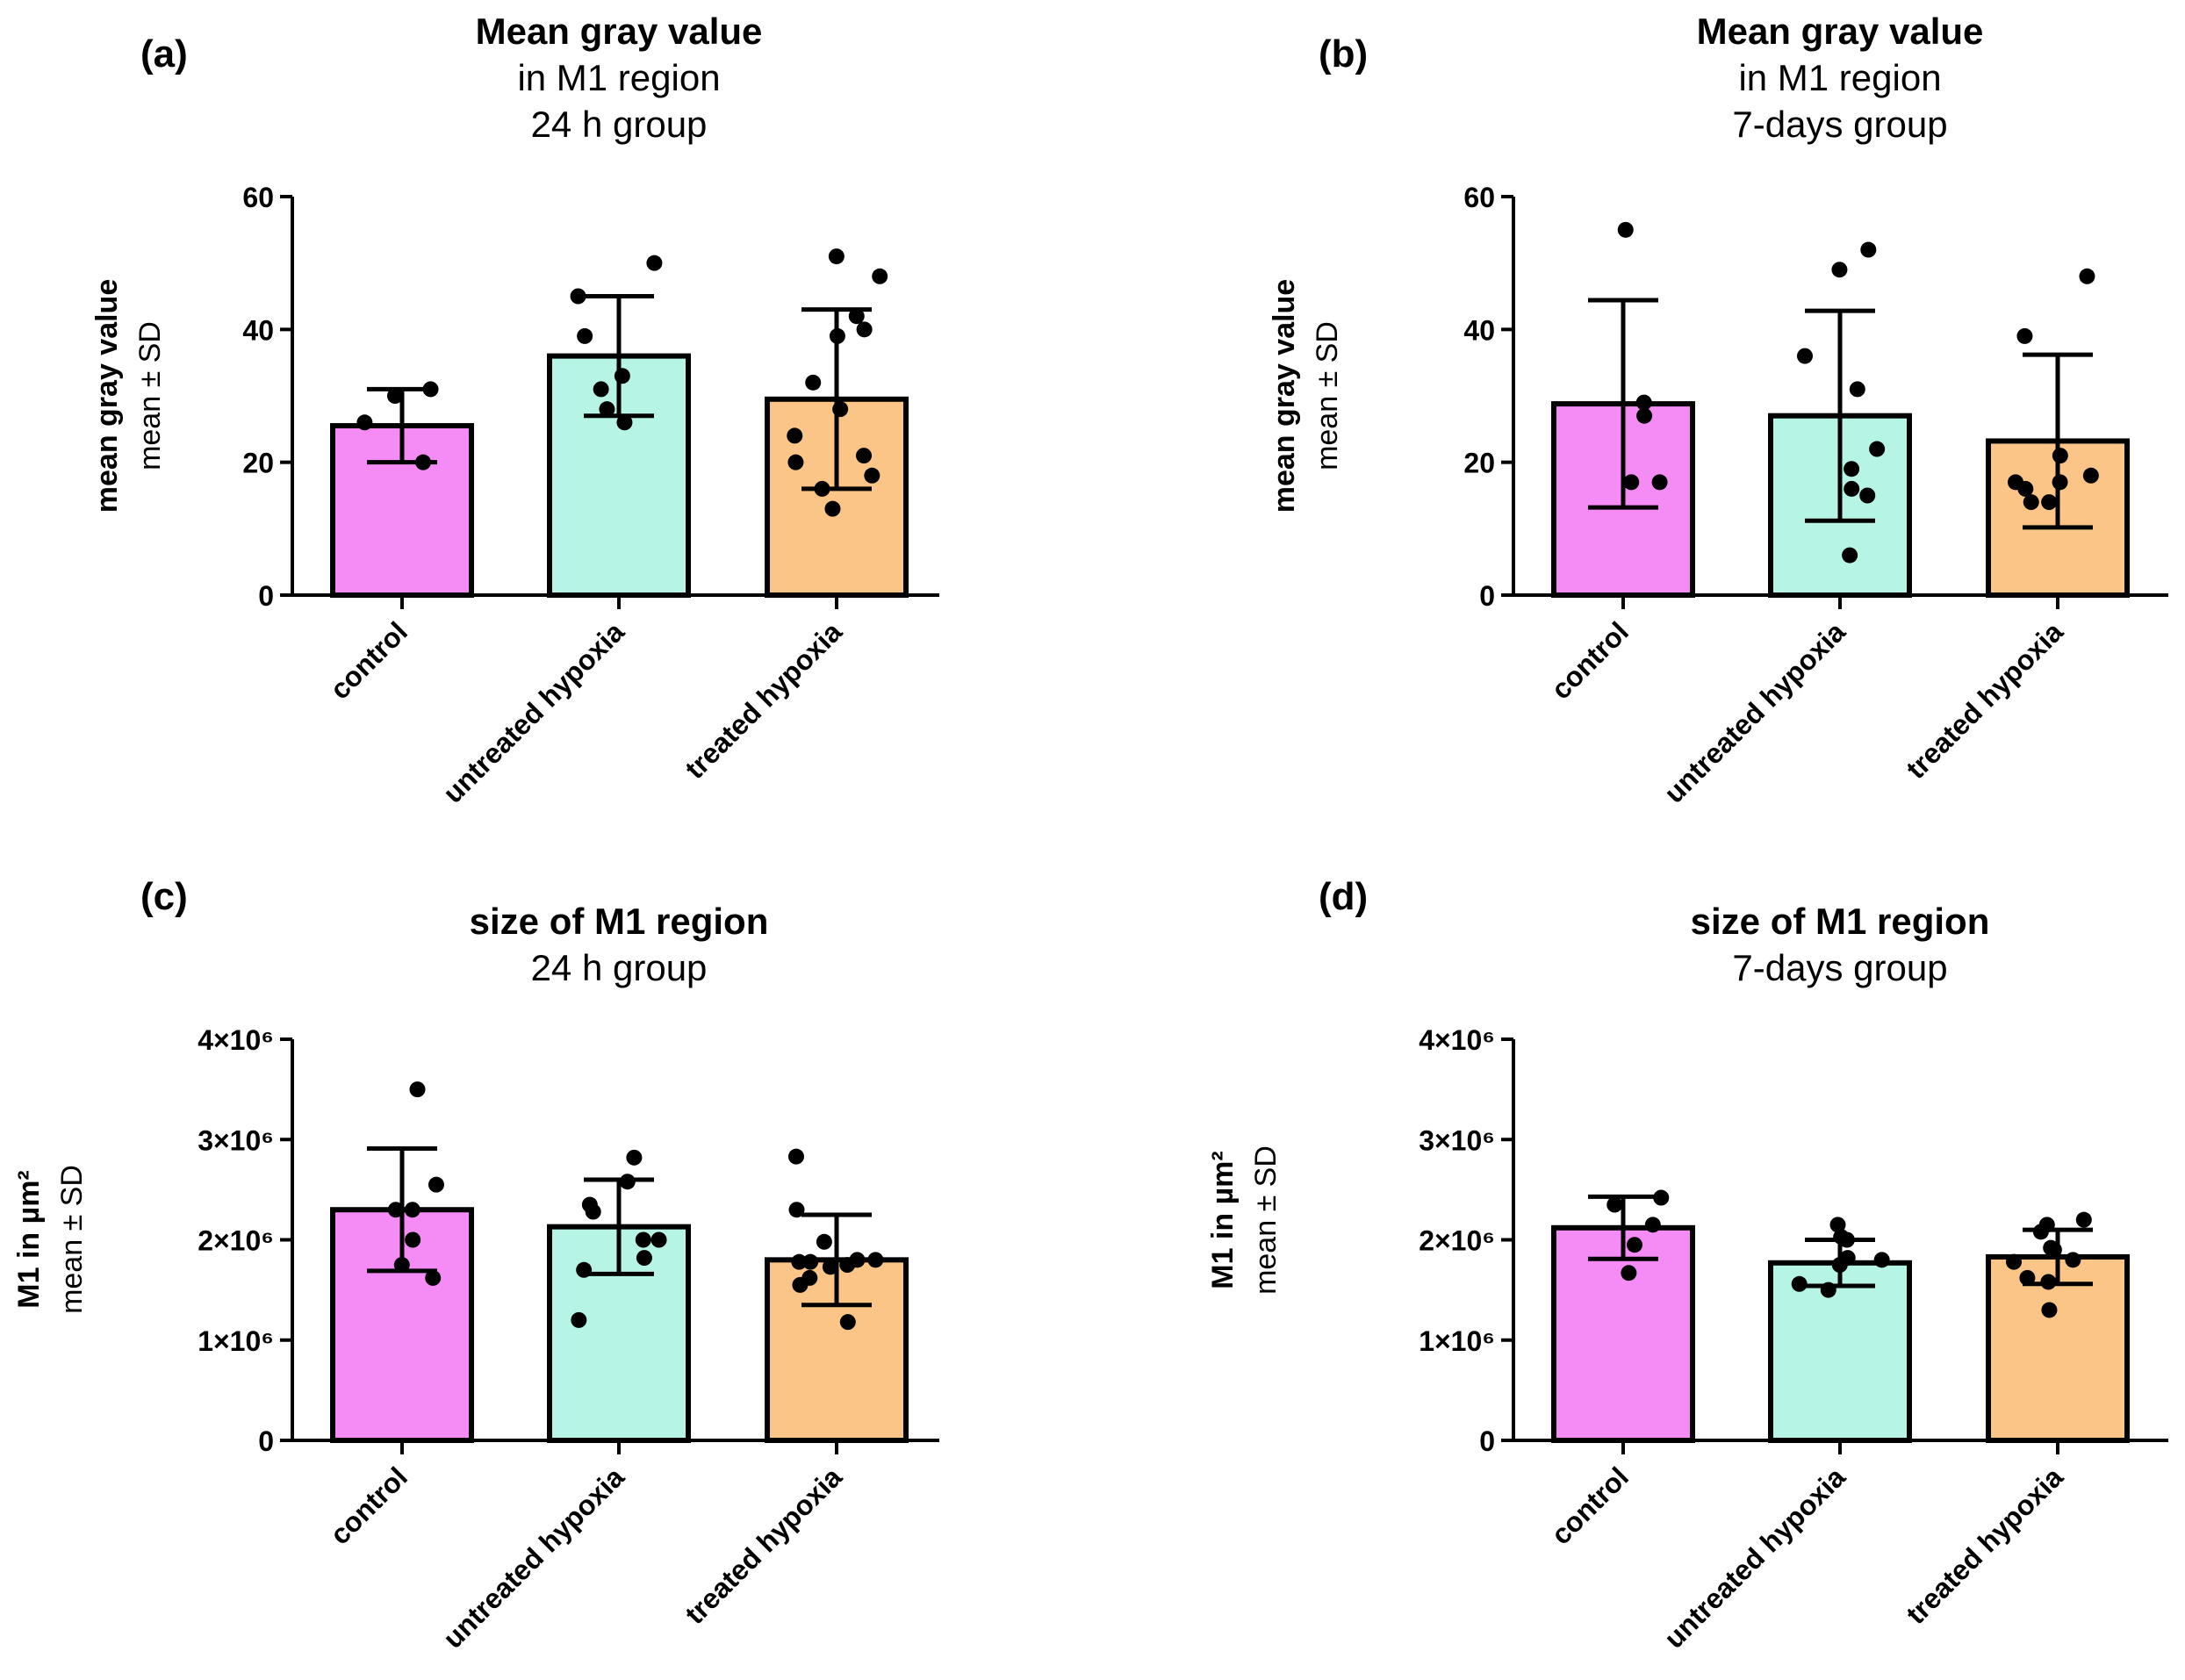  I want to click on y-axis-title: M1 in µm², so click(1223, 1220).